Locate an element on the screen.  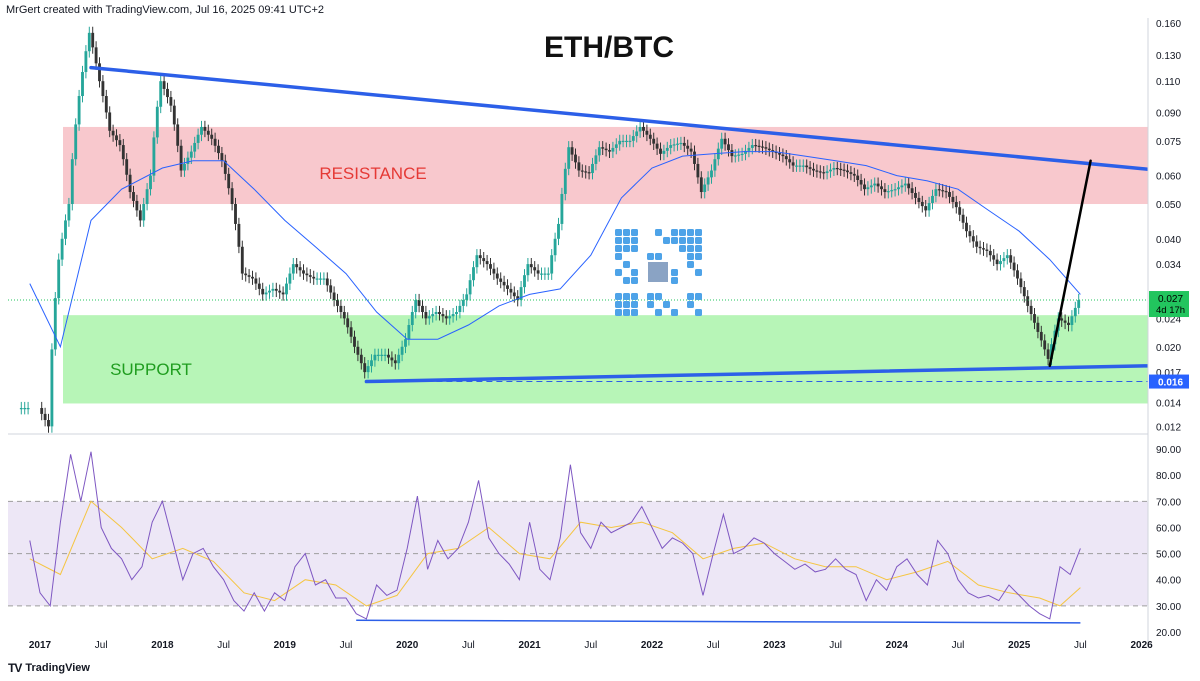
time-tick-label: 2018 is located at coordinates (162, 645).